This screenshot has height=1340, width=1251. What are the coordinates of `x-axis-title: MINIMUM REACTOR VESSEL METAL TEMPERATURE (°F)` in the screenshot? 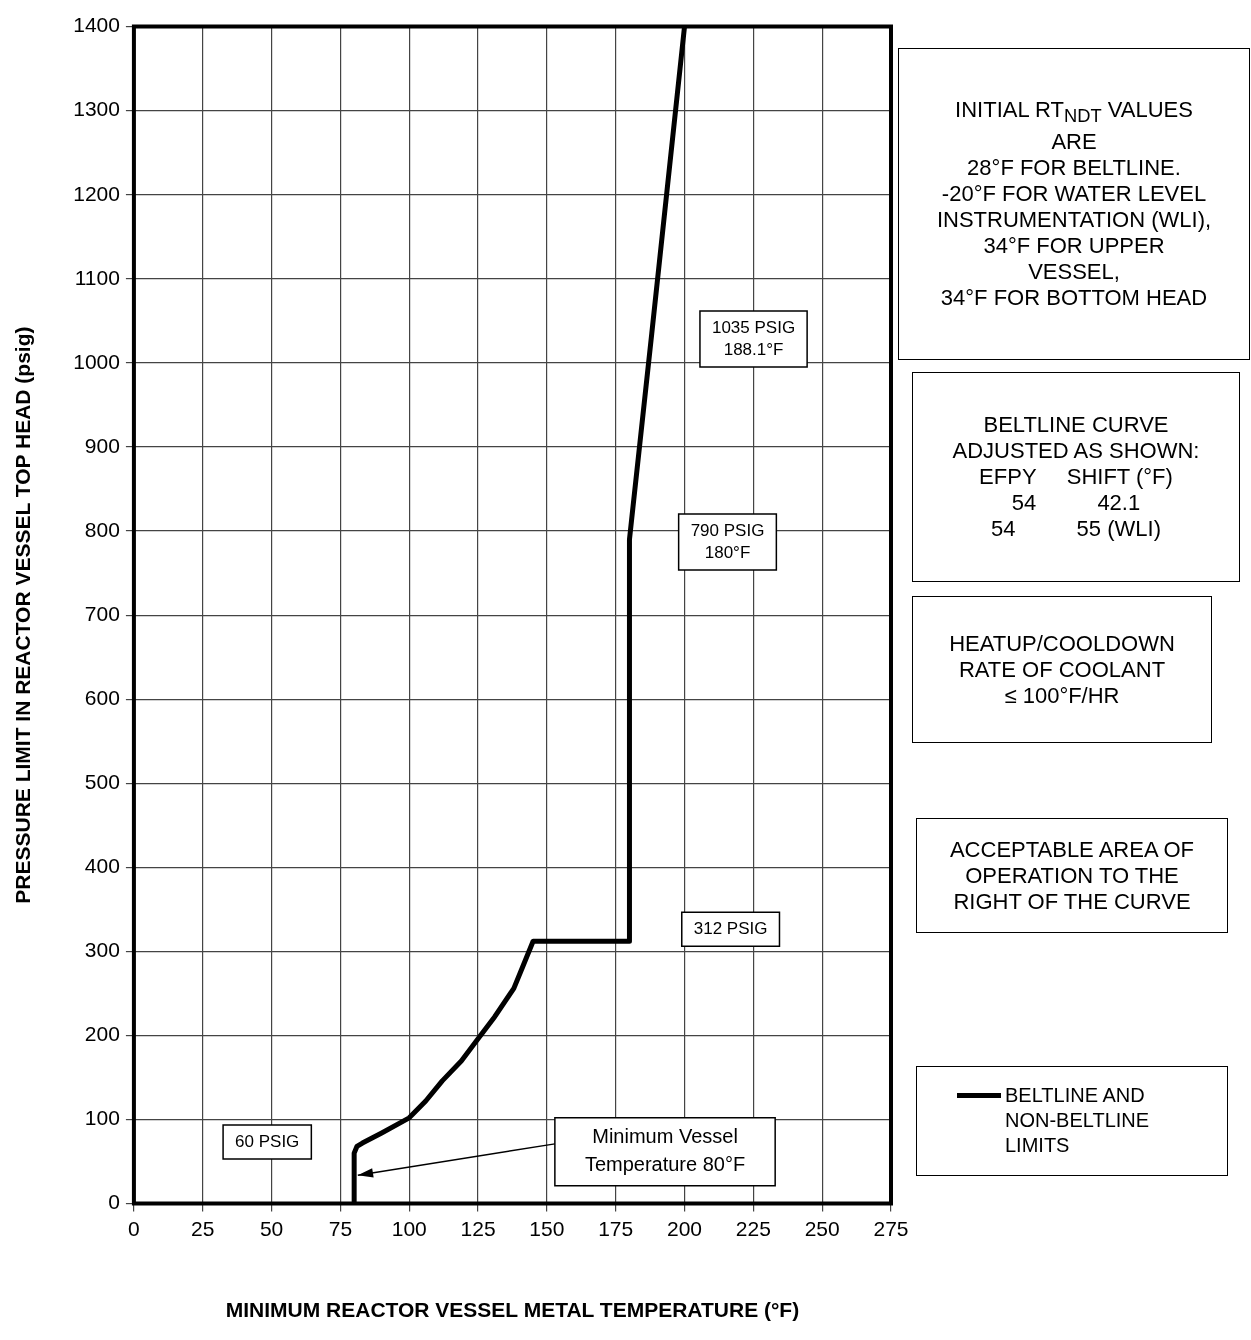 It's located at (512, 1310).